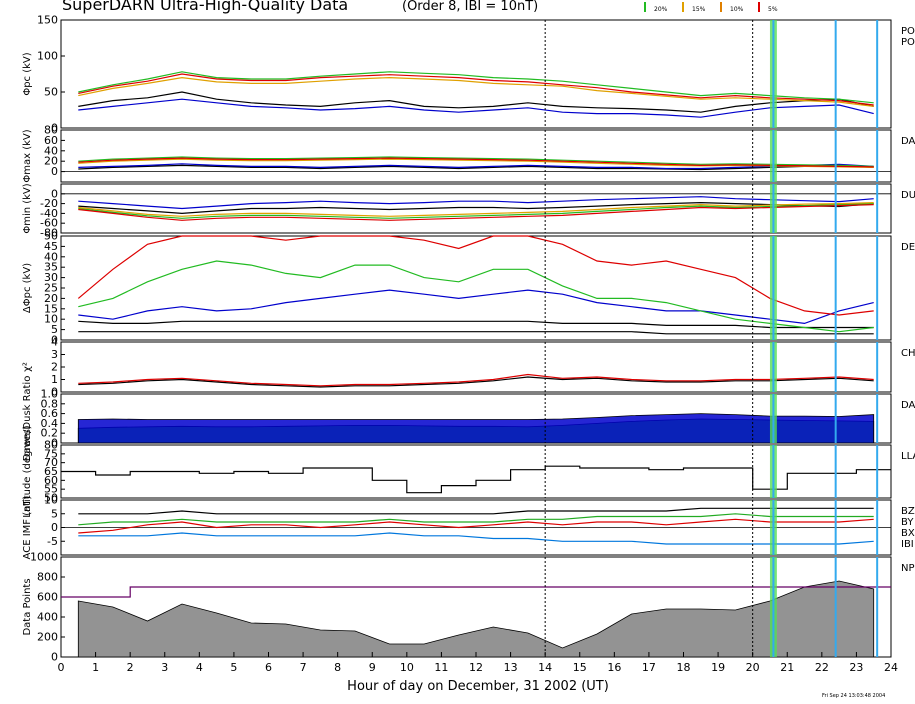 This screenshot has width=915, height=704. I want to click on y-tick-label: 40, so click(51, 150).